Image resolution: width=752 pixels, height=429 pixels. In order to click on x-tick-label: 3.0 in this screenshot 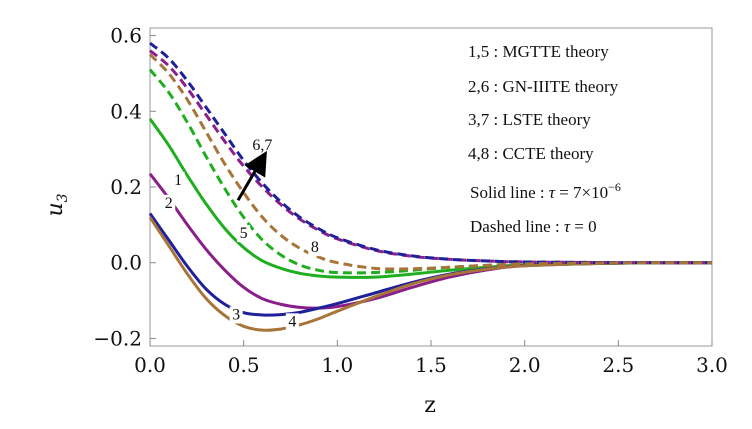, I will do `click(712, 365)`.